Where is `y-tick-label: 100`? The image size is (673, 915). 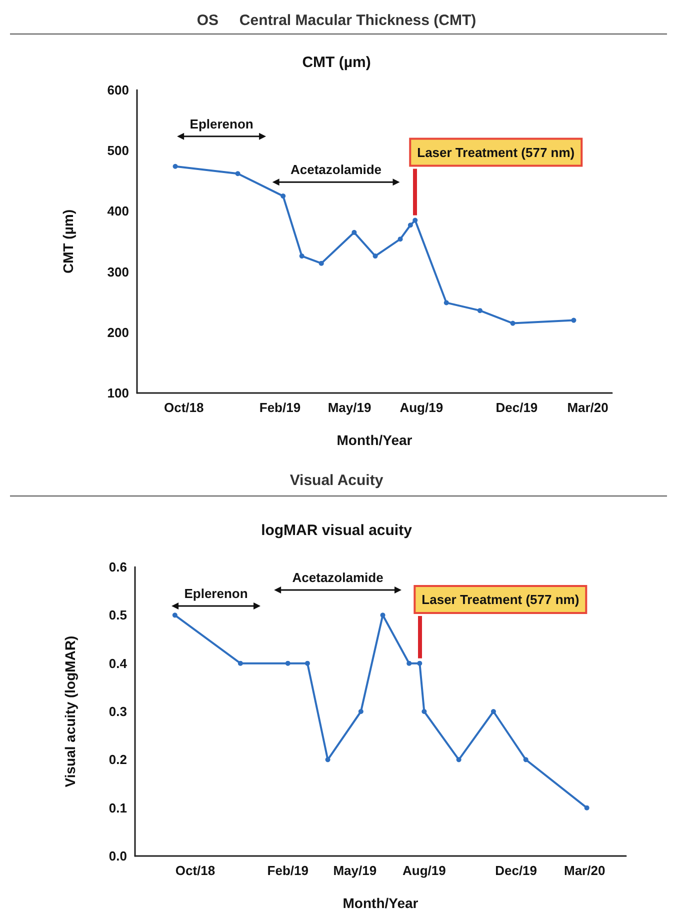 y-tick-label: 100 is located at coordinates (118, 393).